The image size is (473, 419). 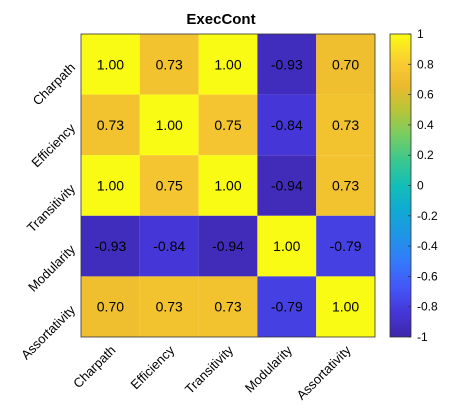 What do you see at coordinates (427, 216) in the screenshot?
I see `colorbar-tick-label: -0.2` at bounding box center [427, 216].